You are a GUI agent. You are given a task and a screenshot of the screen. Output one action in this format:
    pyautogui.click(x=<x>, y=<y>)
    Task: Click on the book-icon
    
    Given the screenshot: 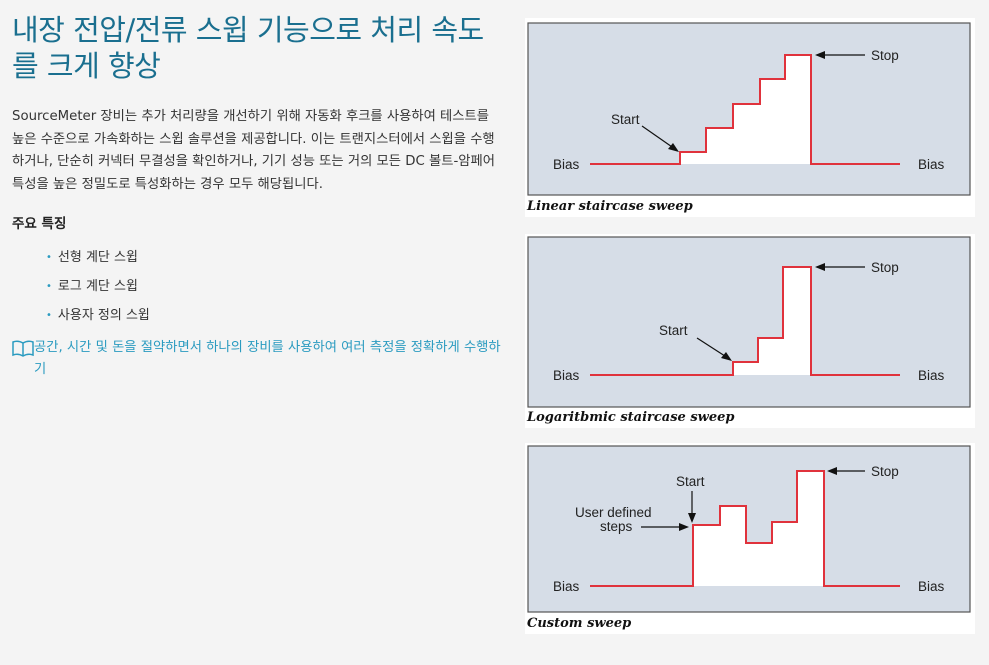 What is the action you would take?
    pyautogui.click(x=23, y=348)
    